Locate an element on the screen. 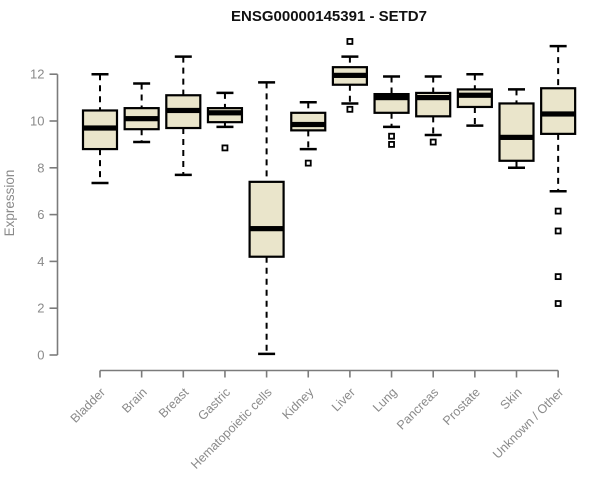  box-bladder is located at coordinates (100, 128).